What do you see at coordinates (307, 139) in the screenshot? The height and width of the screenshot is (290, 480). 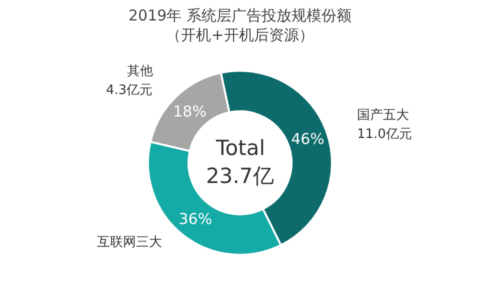 I see `data-label: 46%` at bounding box center [307, 139].